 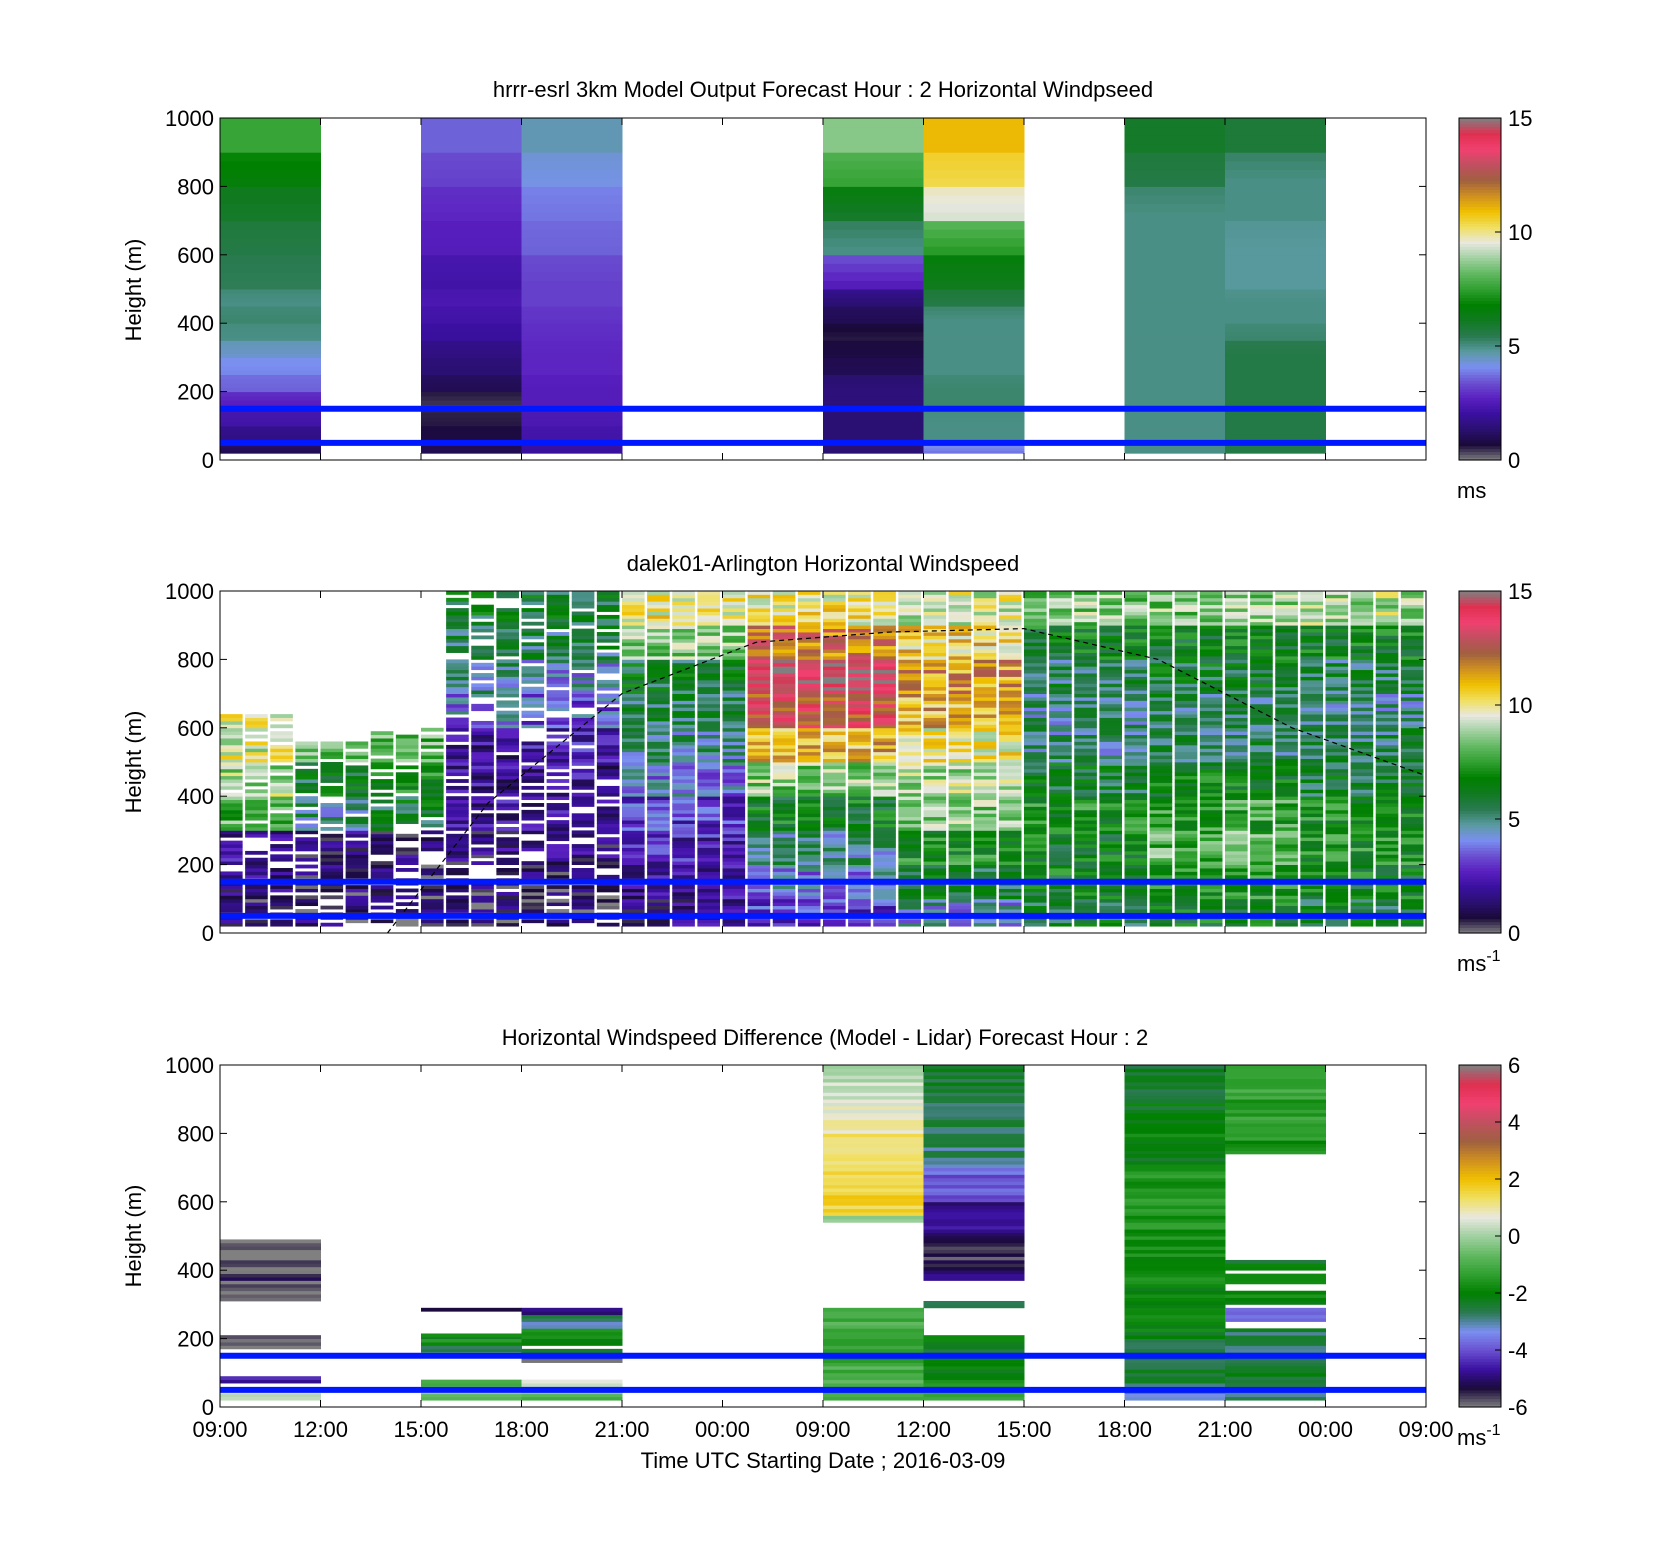 I want to click on difference-cell, so click(x=572, y=1333).